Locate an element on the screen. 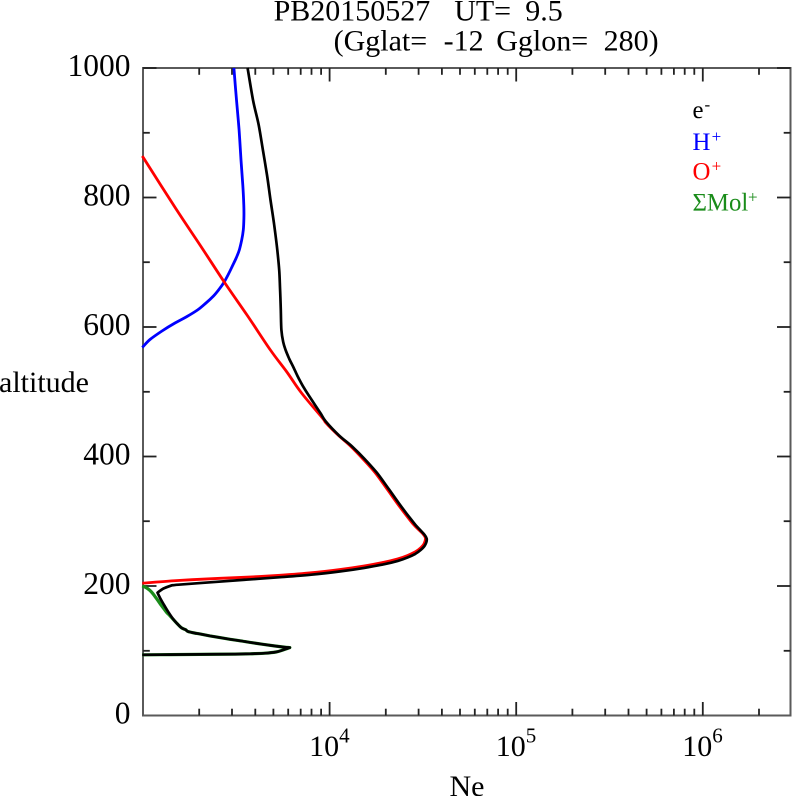 Image resolution: width=792 pixels, height=796 pixels. svg-text: 6 is located at coordinates (717, 736).